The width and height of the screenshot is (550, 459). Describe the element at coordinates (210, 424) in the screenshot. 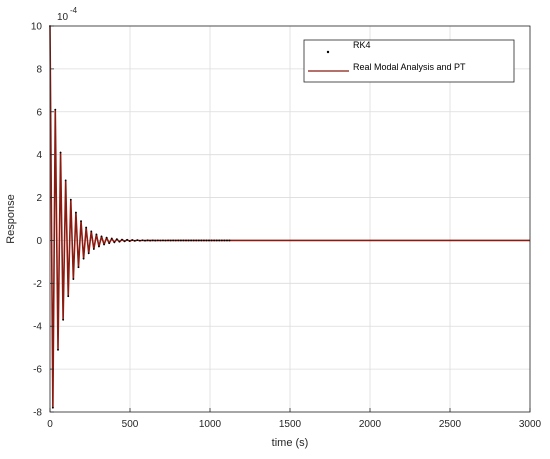

I see `x-tick-label: 1000` at that location.